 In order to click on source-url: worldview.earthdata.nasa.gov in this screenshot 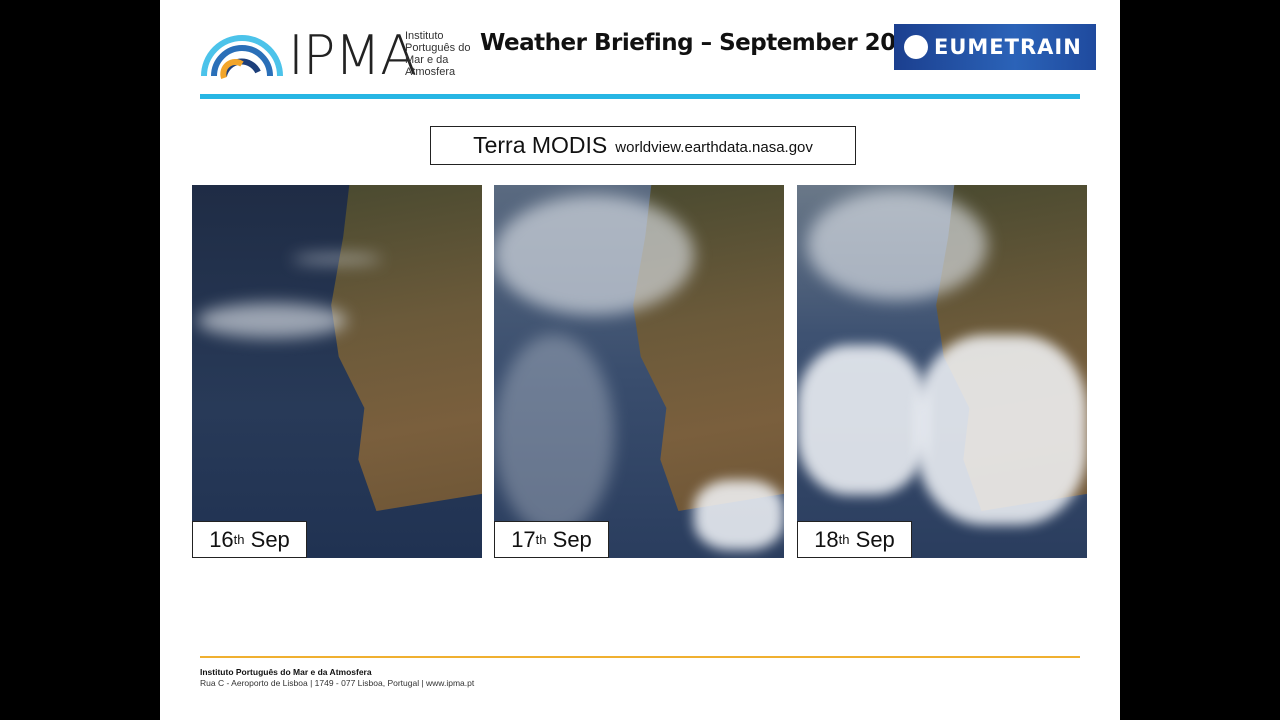, I will do `click(714, 147)`.